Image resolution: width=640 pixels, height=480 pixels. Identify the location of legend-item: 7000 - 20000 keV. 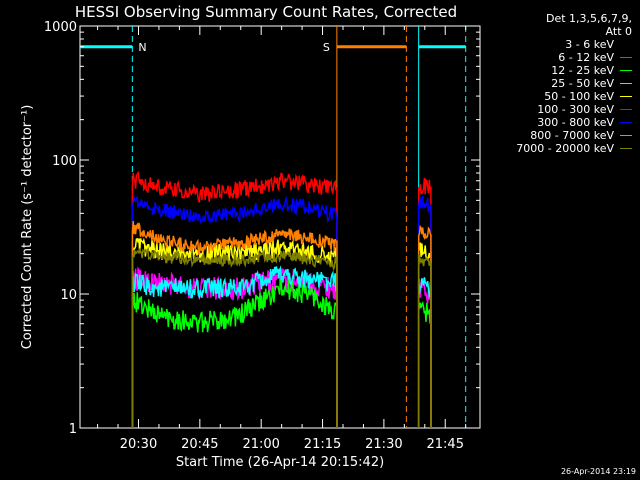
(556, 148).